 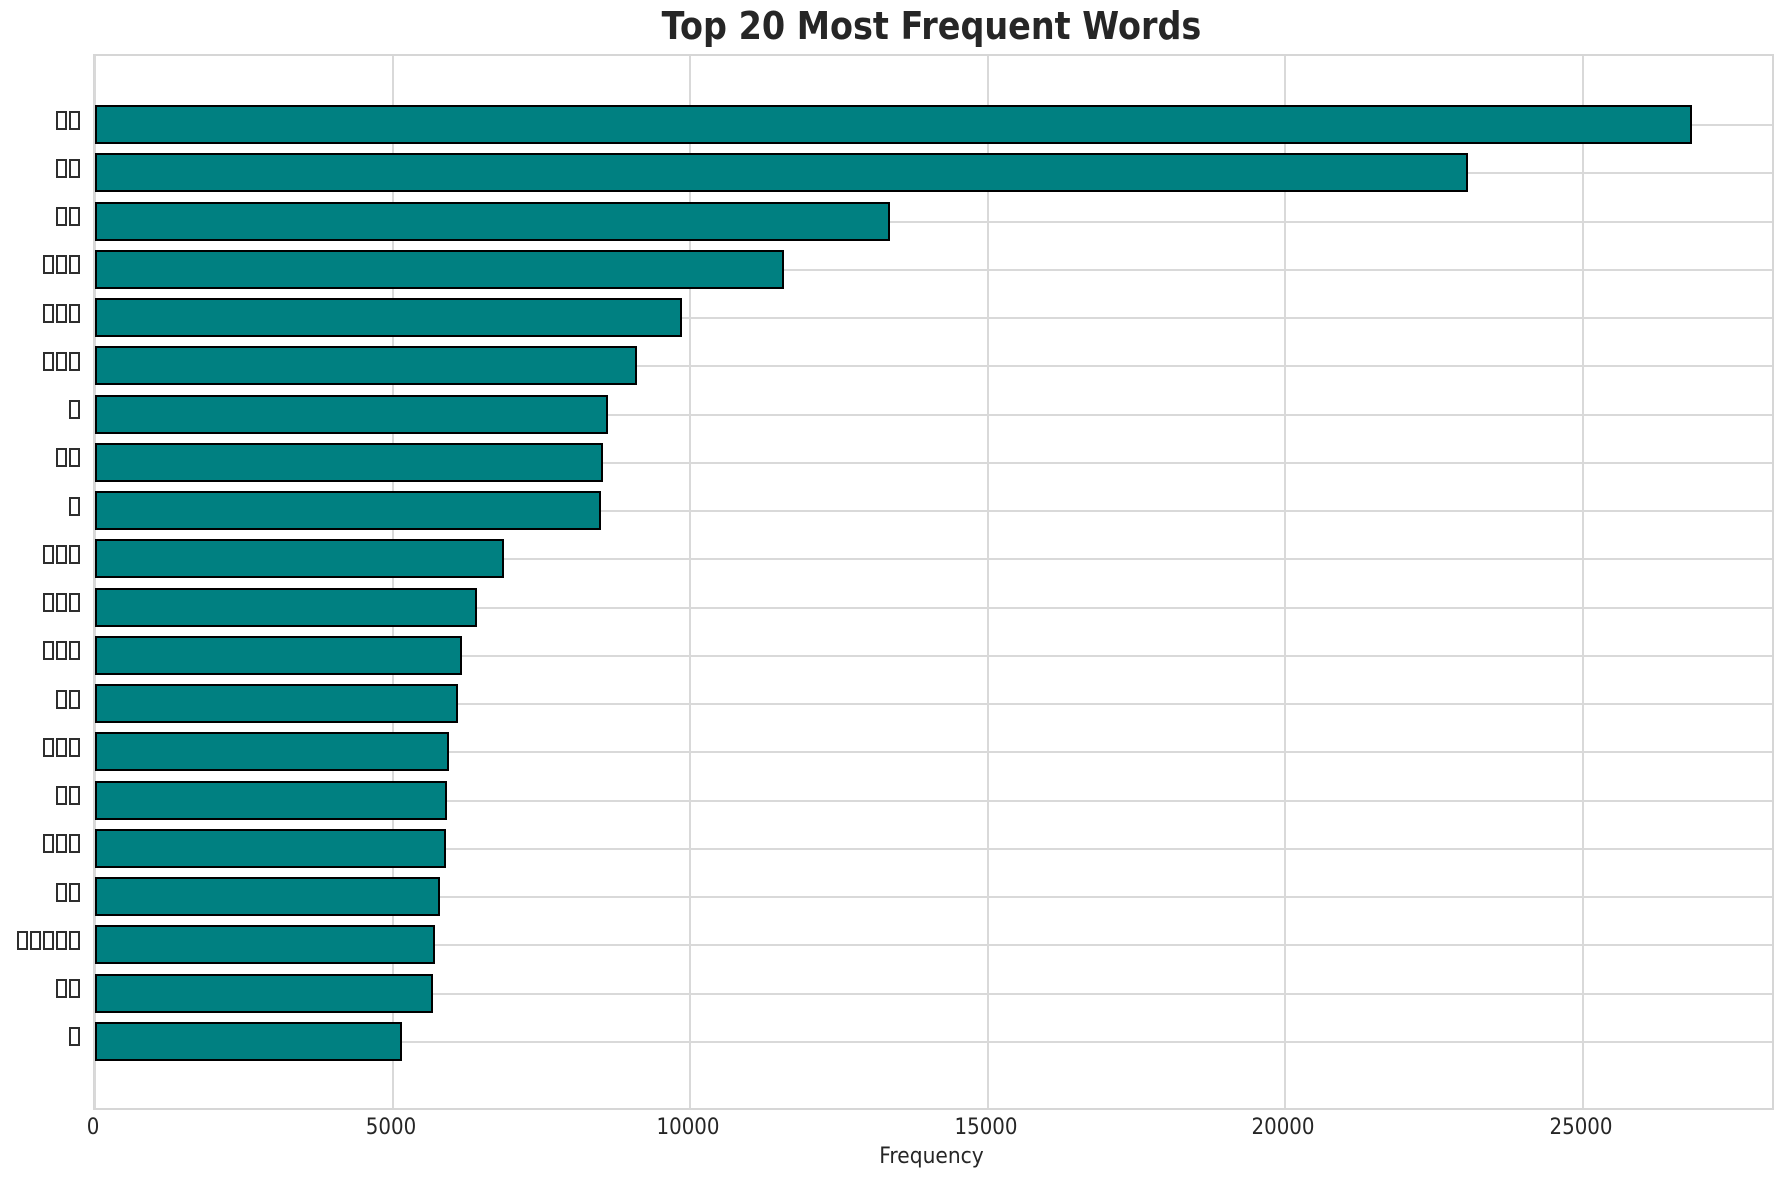 I want to click on chart-title: Top 20 Most Frequent Words, so click(x=931, y=26).